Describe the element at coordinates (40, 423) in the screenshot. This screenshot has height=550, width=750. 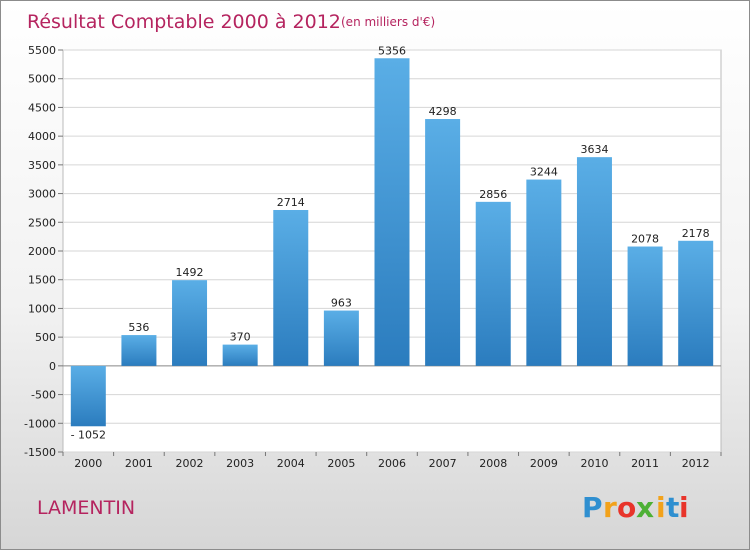
I see `y-tick-label: -1000` at that location.